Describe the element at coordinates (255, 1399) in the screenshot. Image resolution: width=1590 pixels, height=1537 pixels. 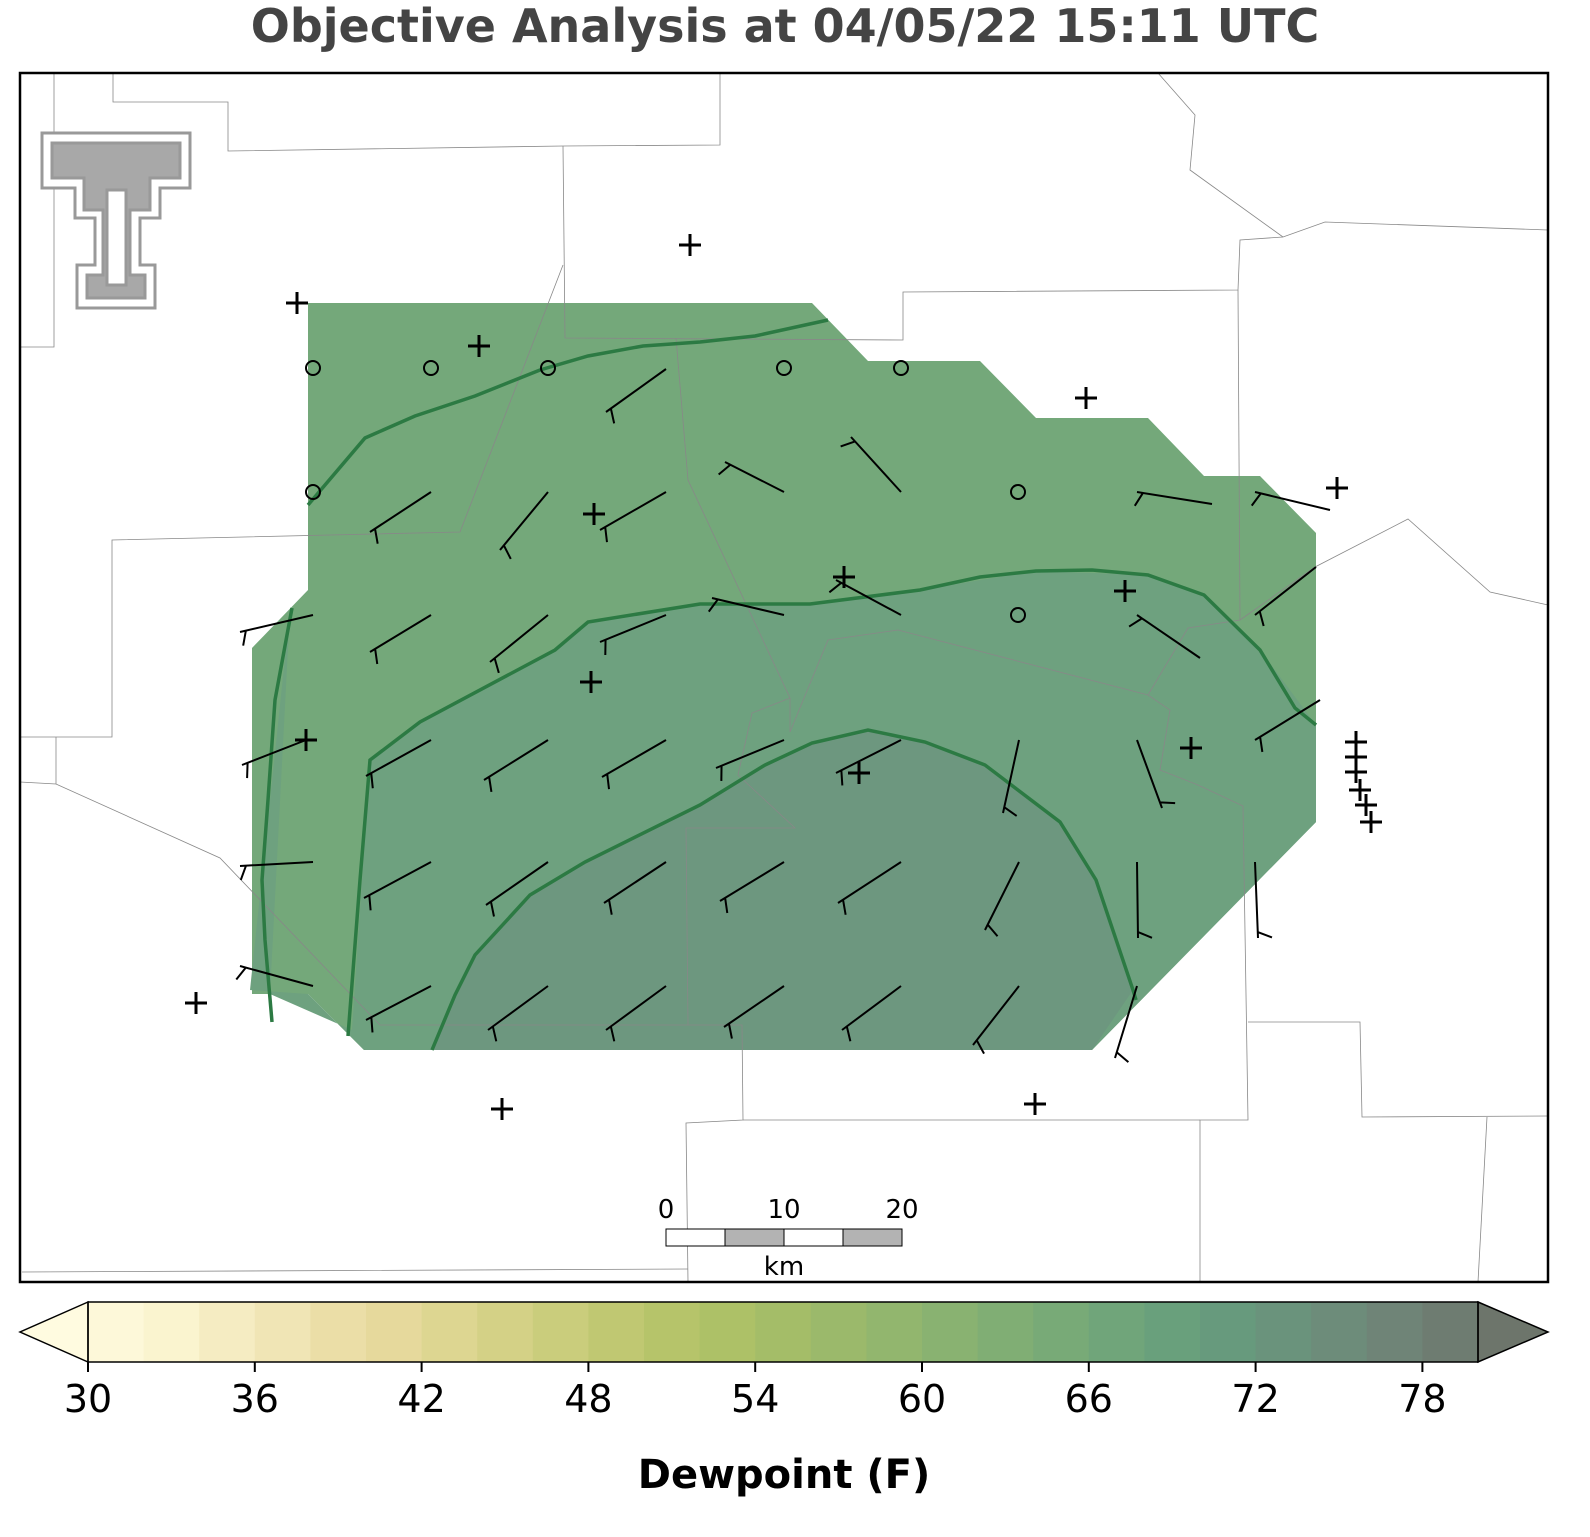
I see `colorbar-tick-label: 36` at that location.